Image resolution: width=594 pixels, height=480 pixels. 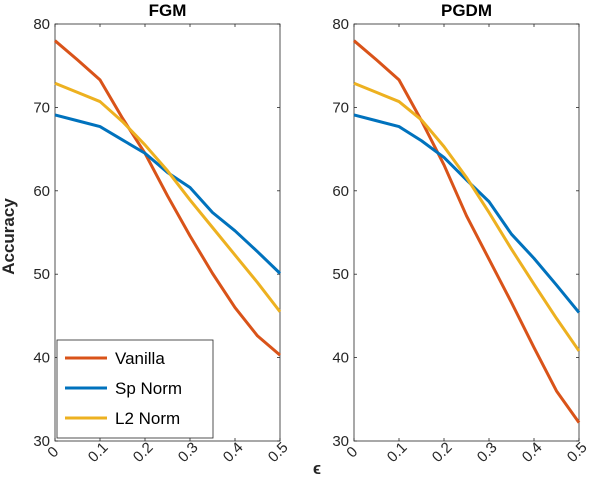 I want to click on legend-label: Sp Norm, so click(x=148, y=388).